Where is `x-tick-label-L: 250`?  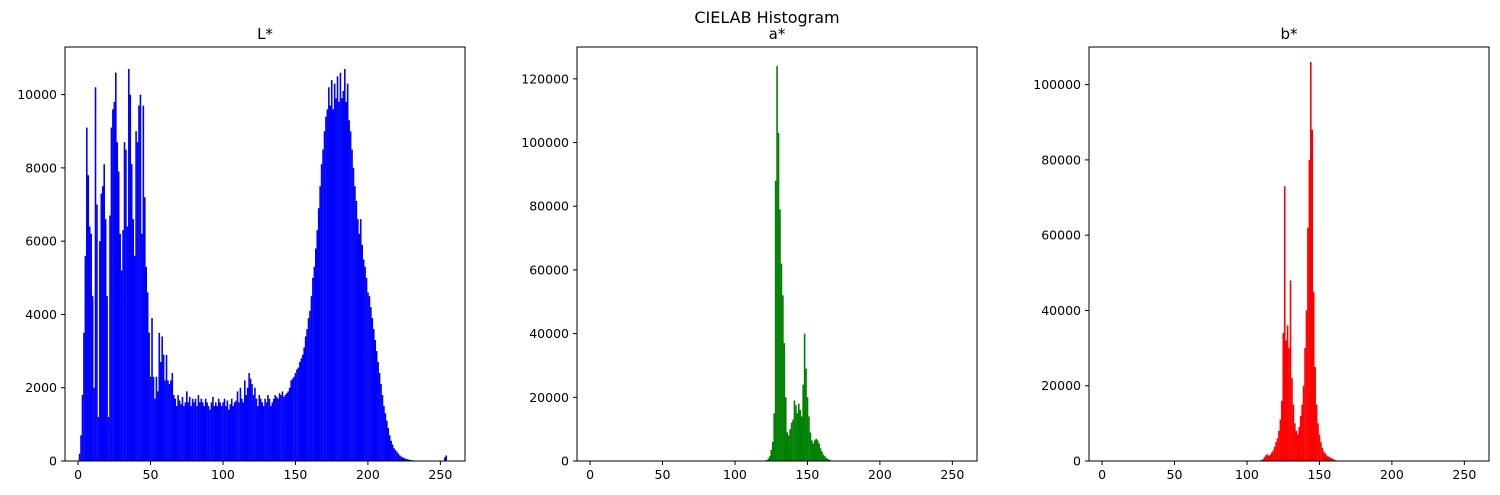
x-tick-label-L: 250 is located at coordinates (440, 474).